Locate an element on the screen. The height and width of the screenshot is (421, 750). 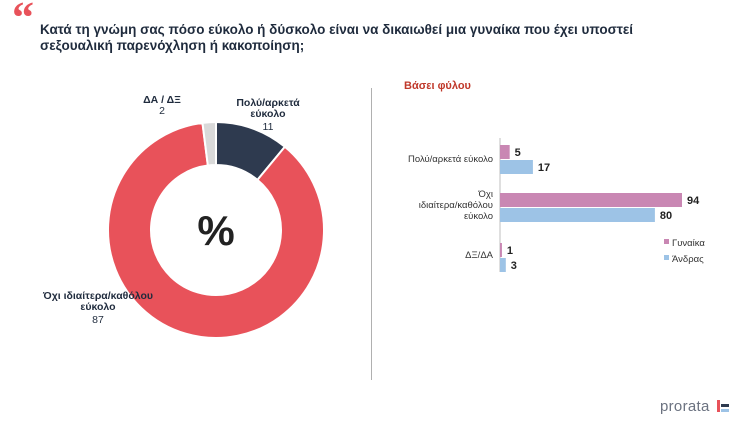
bar-value-label: 17 is located at coordinates (544, 168).